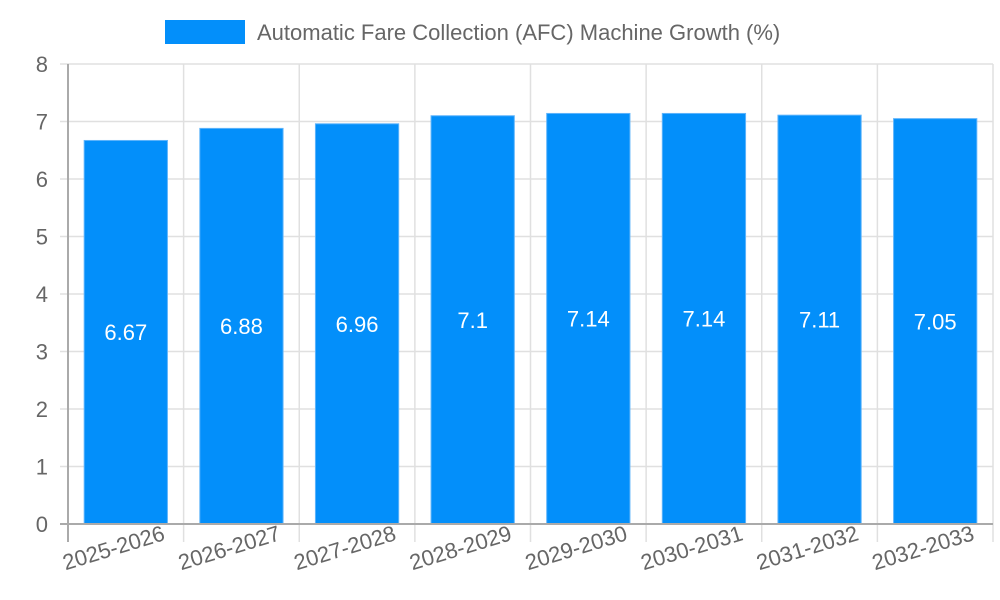  What do you see at coordinates (42, 524) in the screenshot?
I see `y-tick-label: 0` at bounding box center [42, 524].